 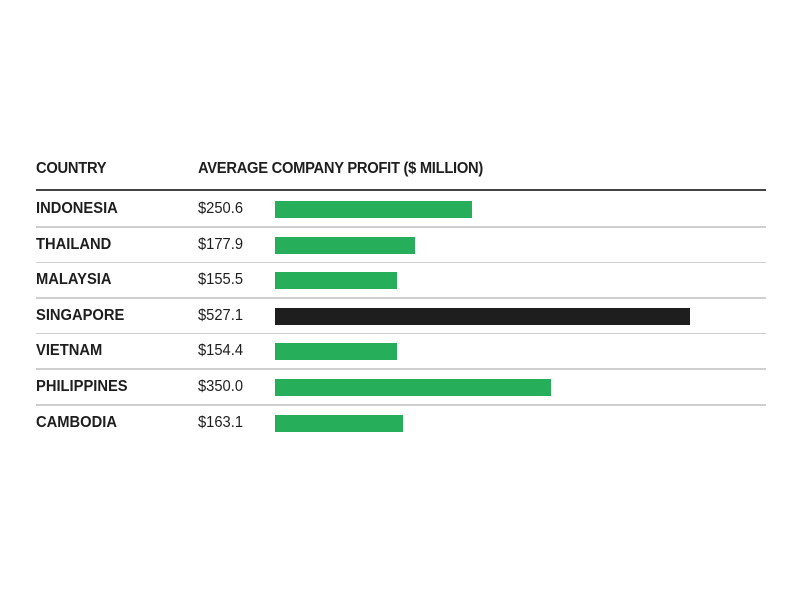 What do you see at coordinates (221, 422) in the screenshot?
I see `value-label: $163.1` at bounding box center [221, 422].